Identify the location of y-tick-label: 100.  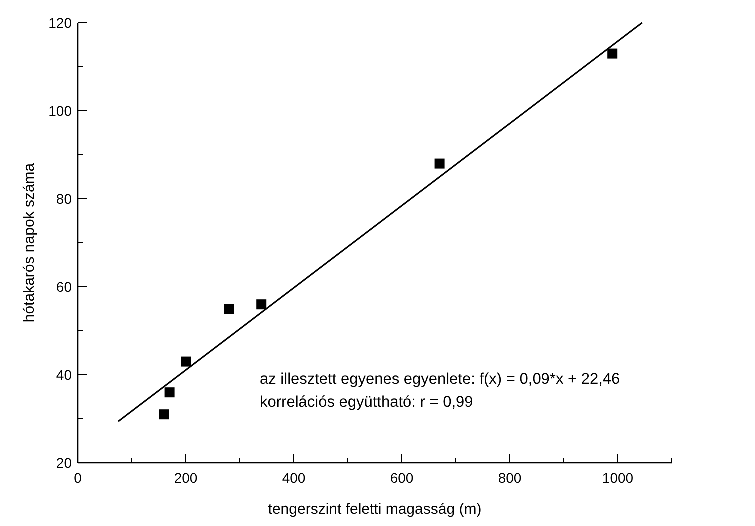
(60, 111).